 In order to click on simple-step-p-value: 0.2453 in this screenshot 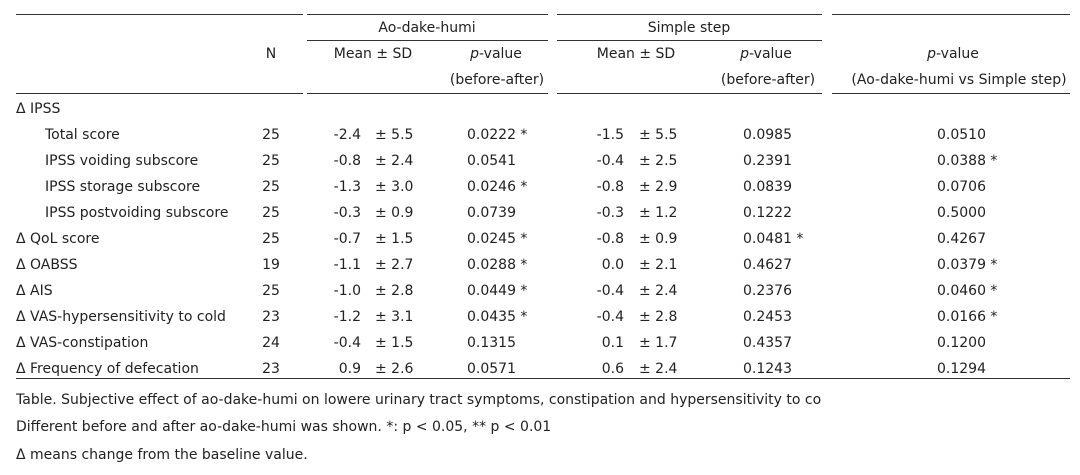, I will do `click(767, 317)`.